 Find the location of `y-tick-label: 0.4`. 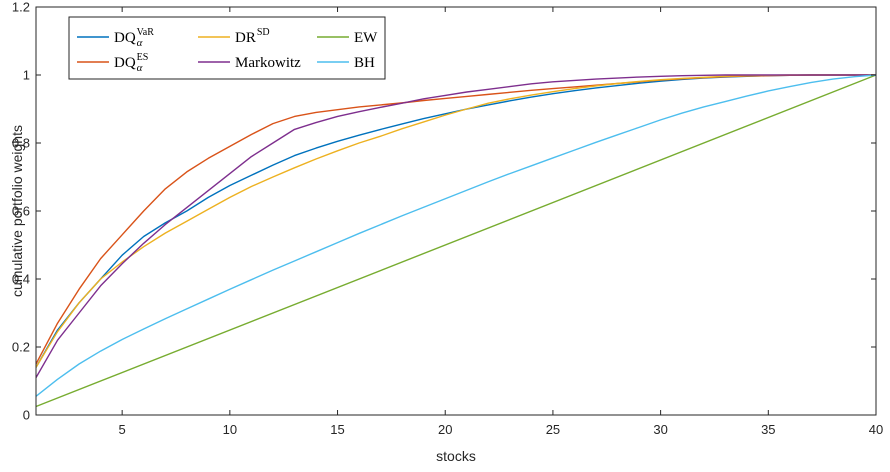

y-tick-label: 0.4 is located at coordinates (21, 279).